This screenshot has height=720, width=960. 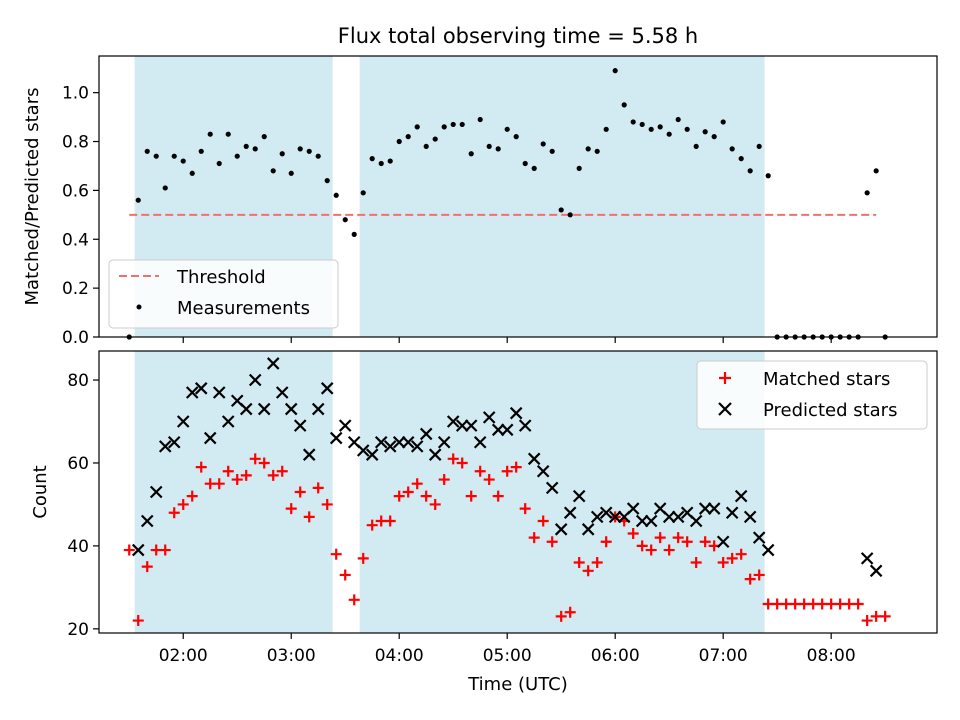 I want to click on x-tick-label: 05:00, so click(x=507, y=656).